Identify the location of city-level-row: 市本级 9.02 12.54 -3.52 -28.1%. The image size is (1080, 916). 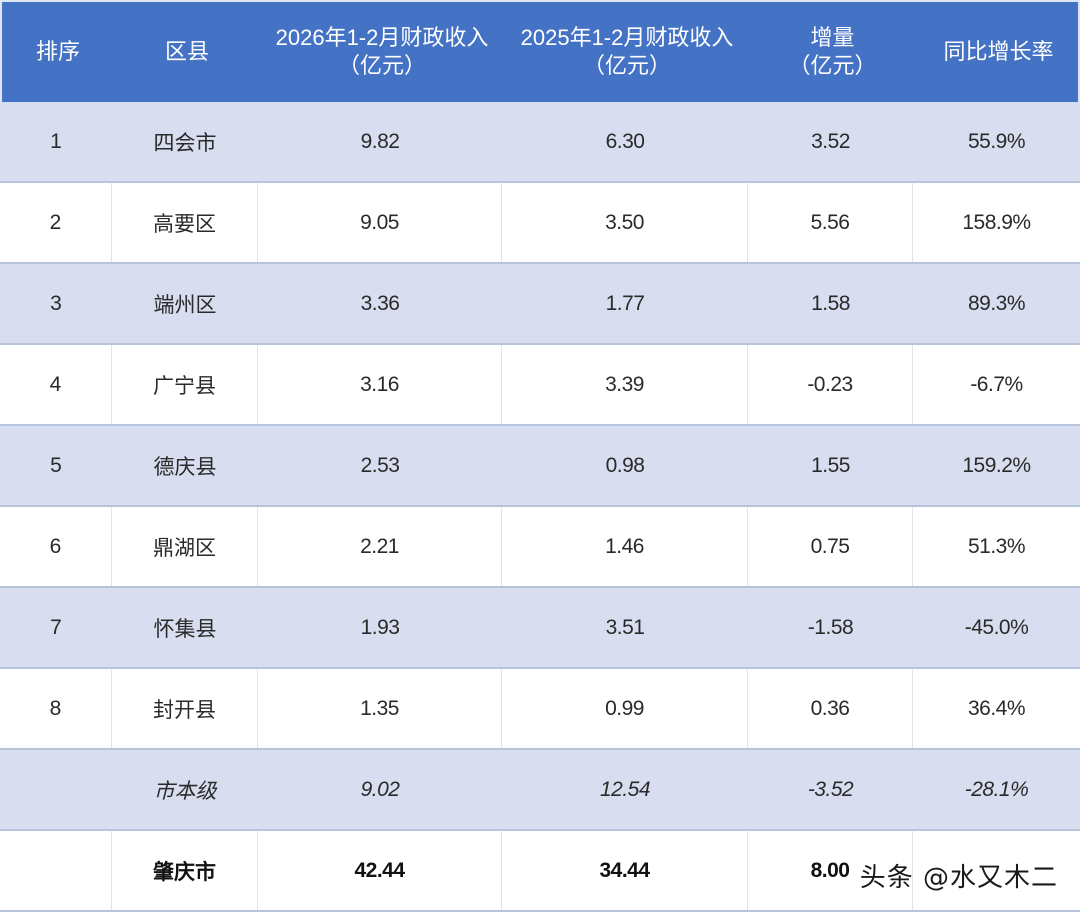
(540, 790).